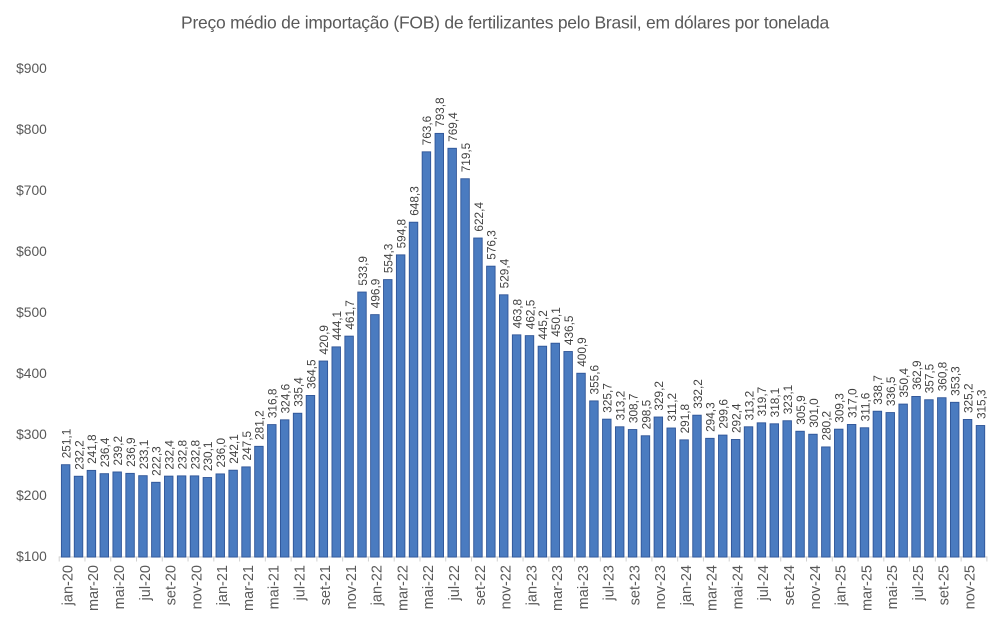  I want to click on svg-text: set-22, so click(481, 585).